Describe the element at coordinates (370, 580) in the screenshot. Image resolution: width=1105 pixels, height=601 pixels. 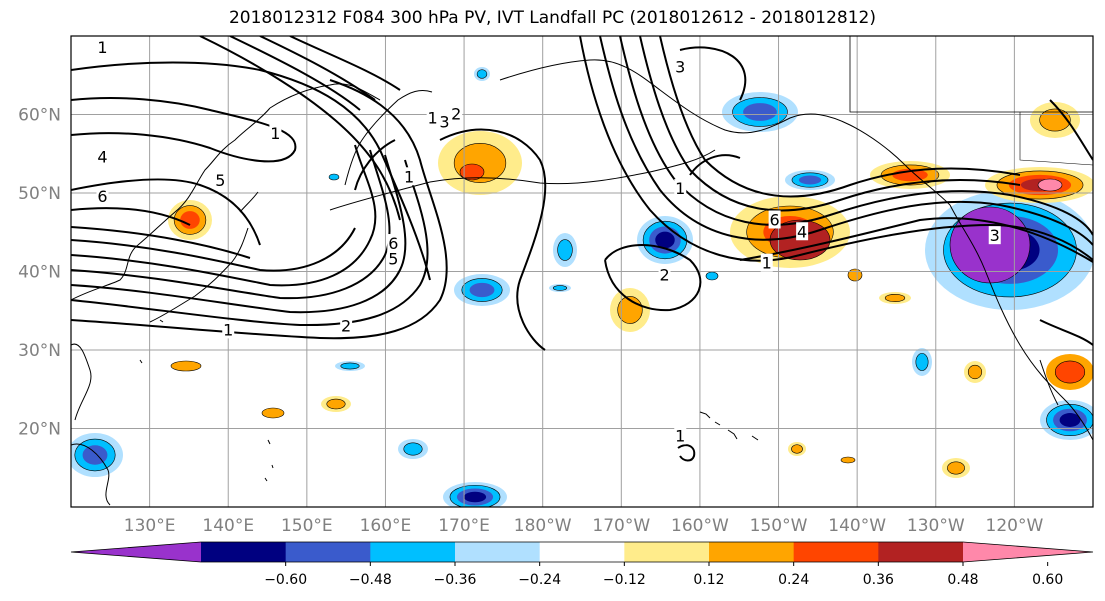
I see `colorbar-tick-label: −0.48` at that location.